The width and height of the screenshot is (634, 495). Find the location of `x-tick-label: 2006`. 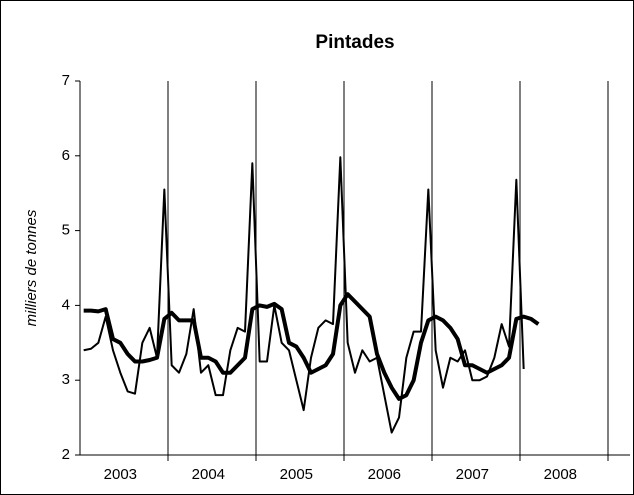

x-tick-label: 2006 is located at coordinates (384, 474).